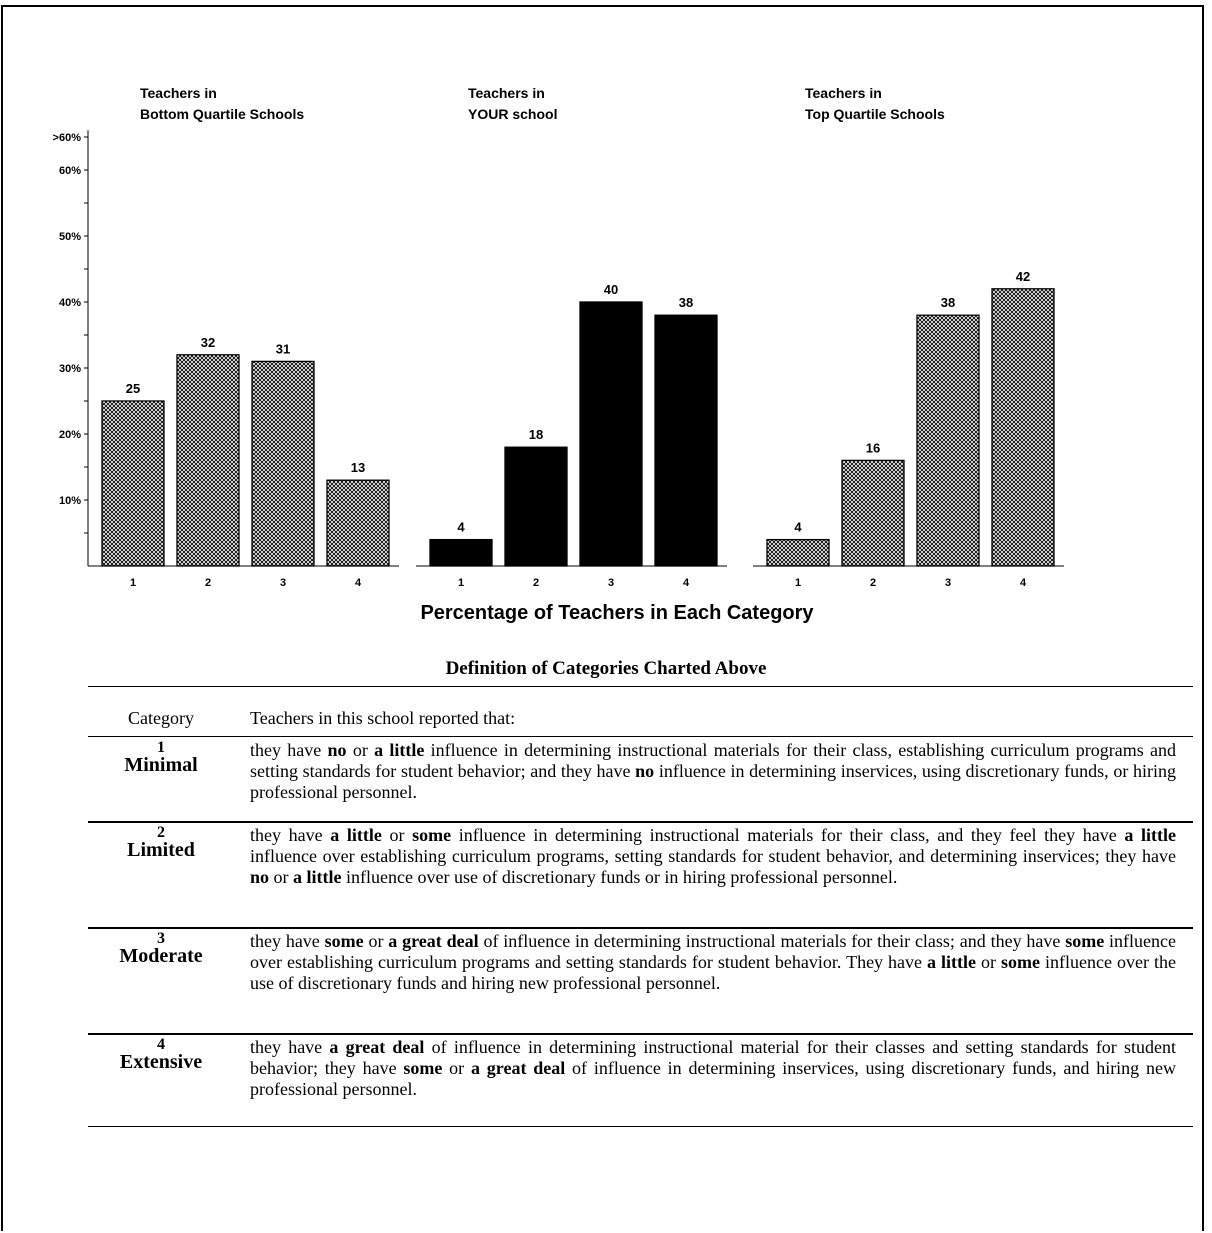 The height and width of the screenshot is (1233, 1212). Describe the element at coordinates (70, 369) in the screenshot. I see `y-tick-label: 30%` at that location.